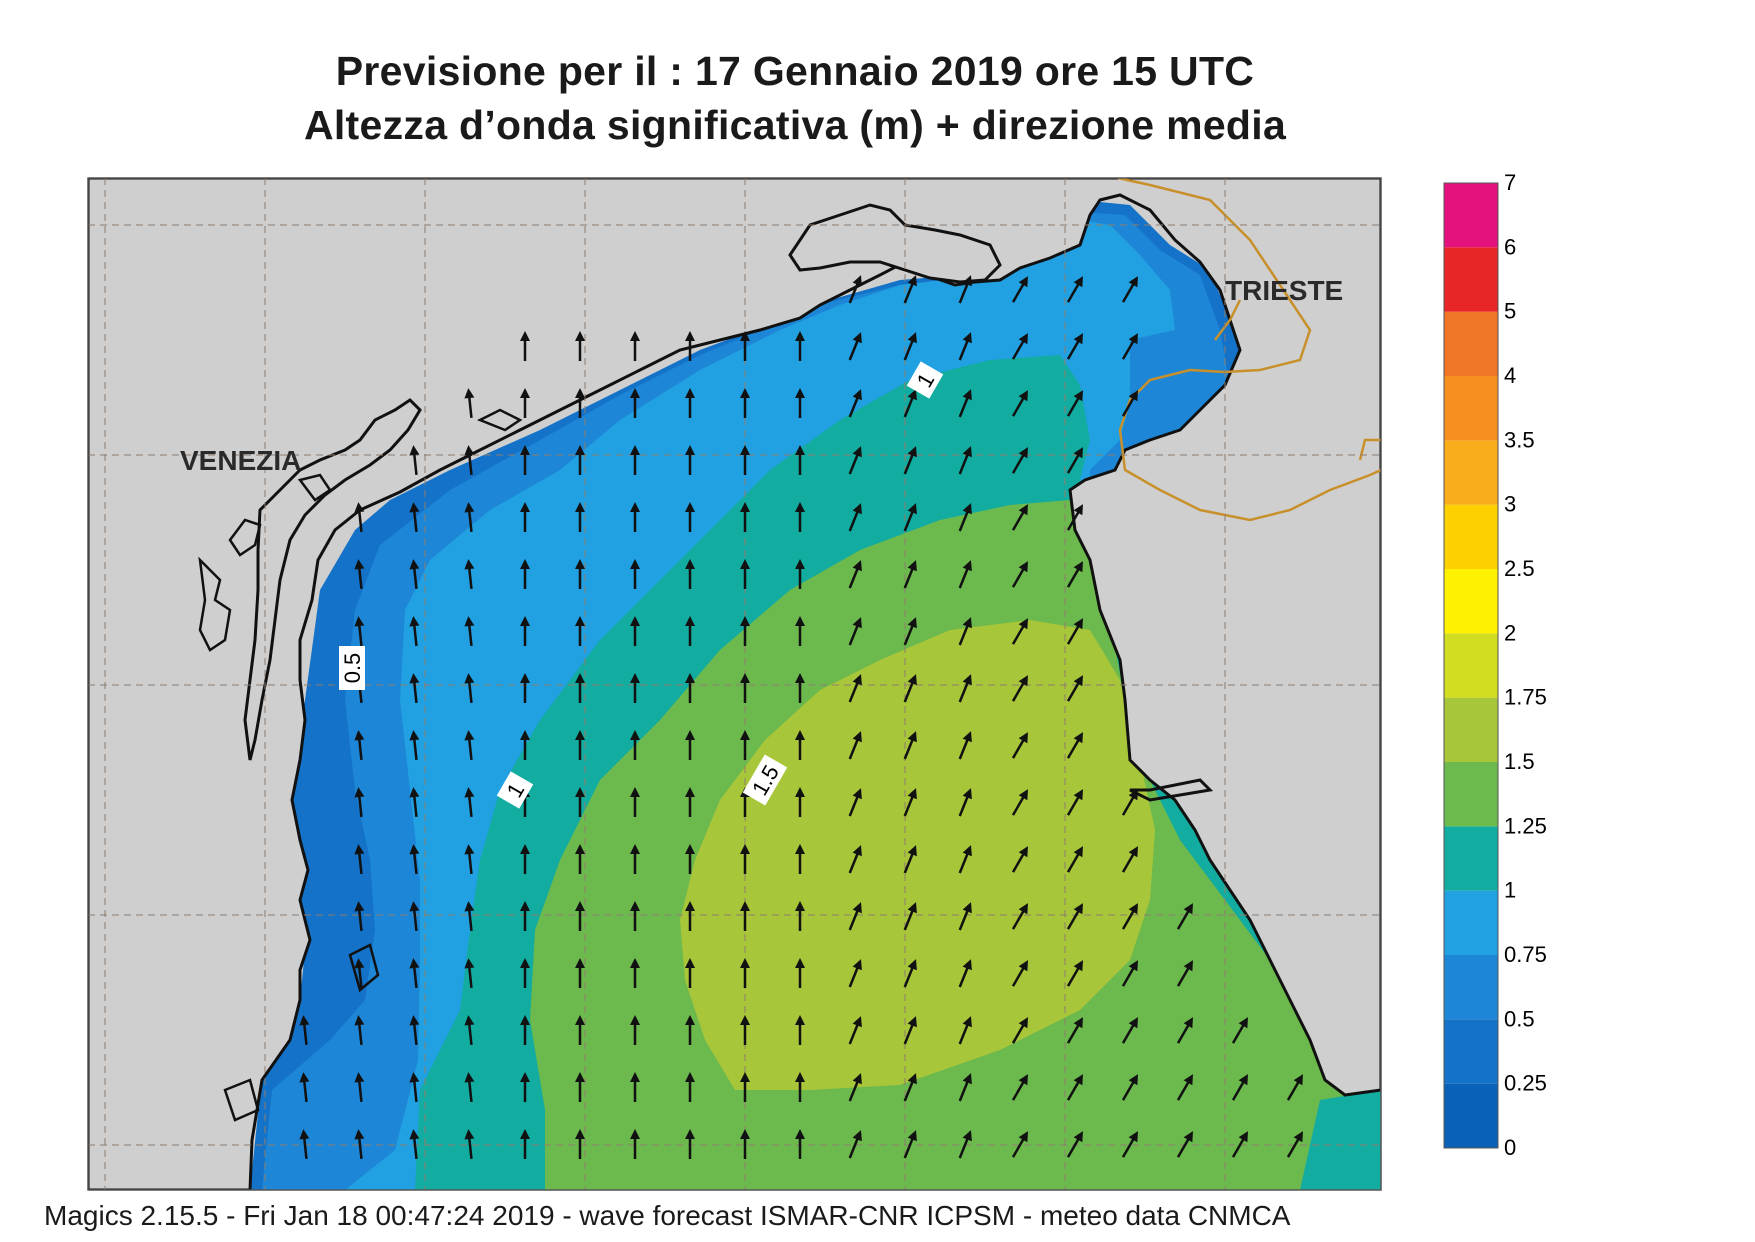 Image resolution: width=1755 pixels, height=1242 pixels. What do you see at coordinates (1519, 439) in the screenshot?
I see `colorbar-tick-label: 3.5` at bounding box center [1519, 439].